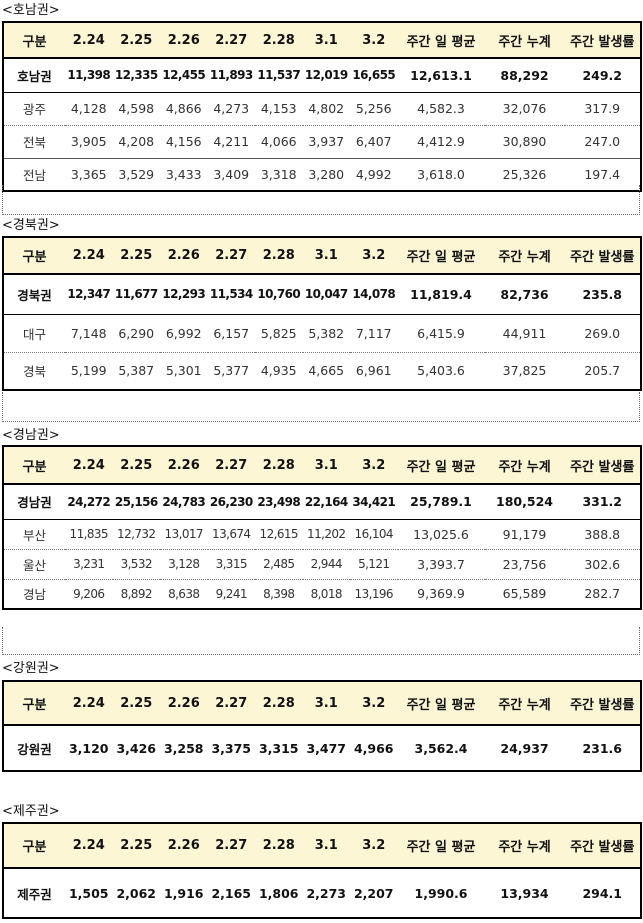 The image size is (643, 923). What do you see at coordinates (326, 893) in the screenshot?
I see `table-cell: 2,273` at bounding box center [326, 893].